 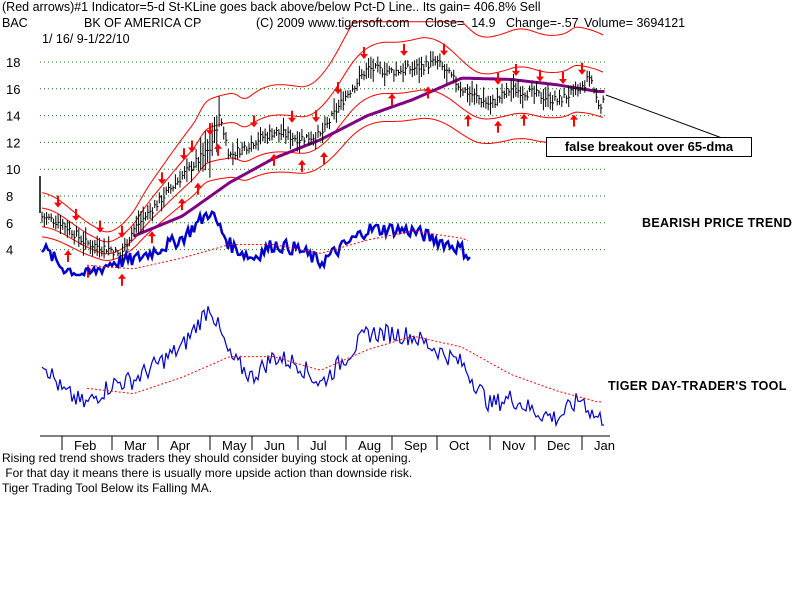 I want to click on day-trader-tool-ma, so click(x=344, y=369).